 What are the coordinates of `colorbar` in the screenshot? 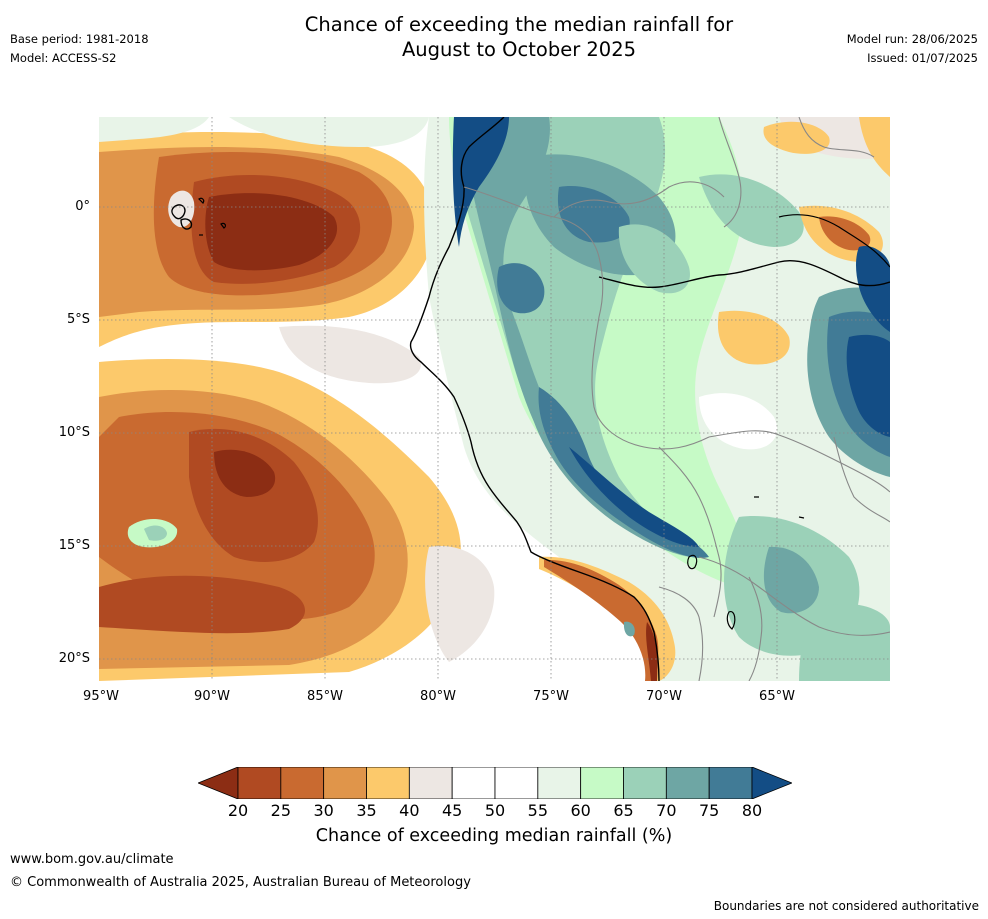 It's located at (495, 783).